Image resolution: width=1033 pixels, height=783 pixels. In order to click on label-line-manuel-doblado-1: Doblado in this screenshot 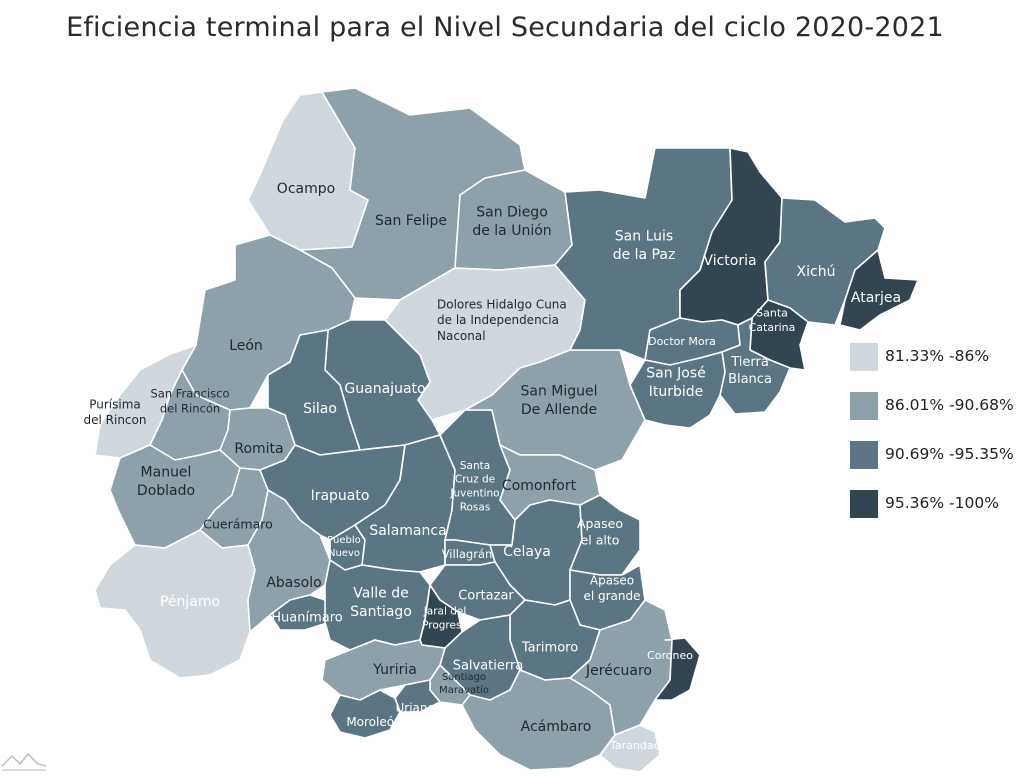, I will do `click(166, 491)`.